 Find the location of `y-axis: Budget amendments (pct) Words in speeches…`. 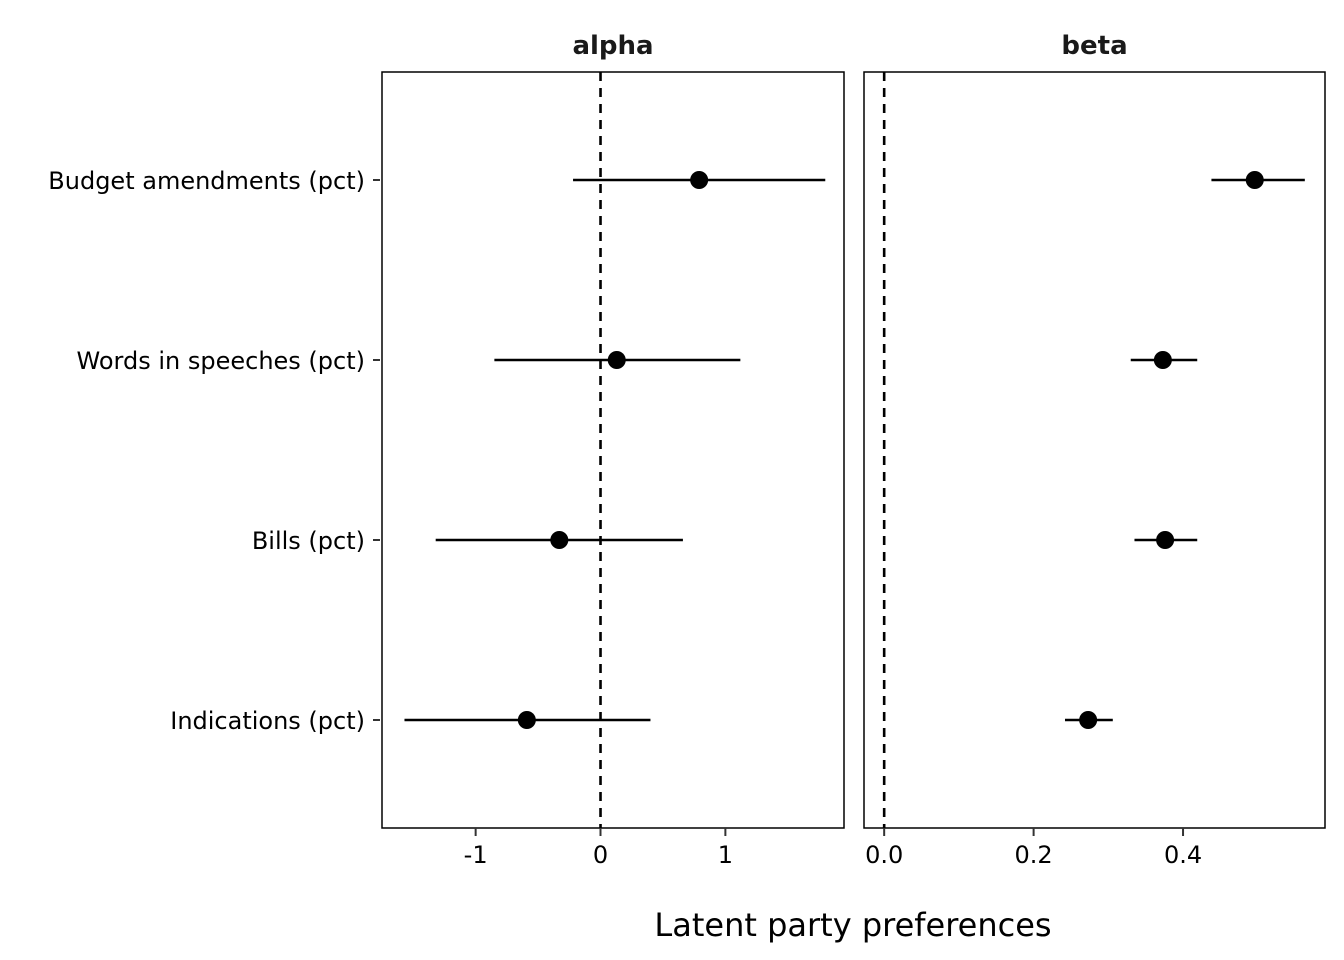

y-axis: Budget amendments (pct) Words in speeches… is located at coordinates (214, 451).